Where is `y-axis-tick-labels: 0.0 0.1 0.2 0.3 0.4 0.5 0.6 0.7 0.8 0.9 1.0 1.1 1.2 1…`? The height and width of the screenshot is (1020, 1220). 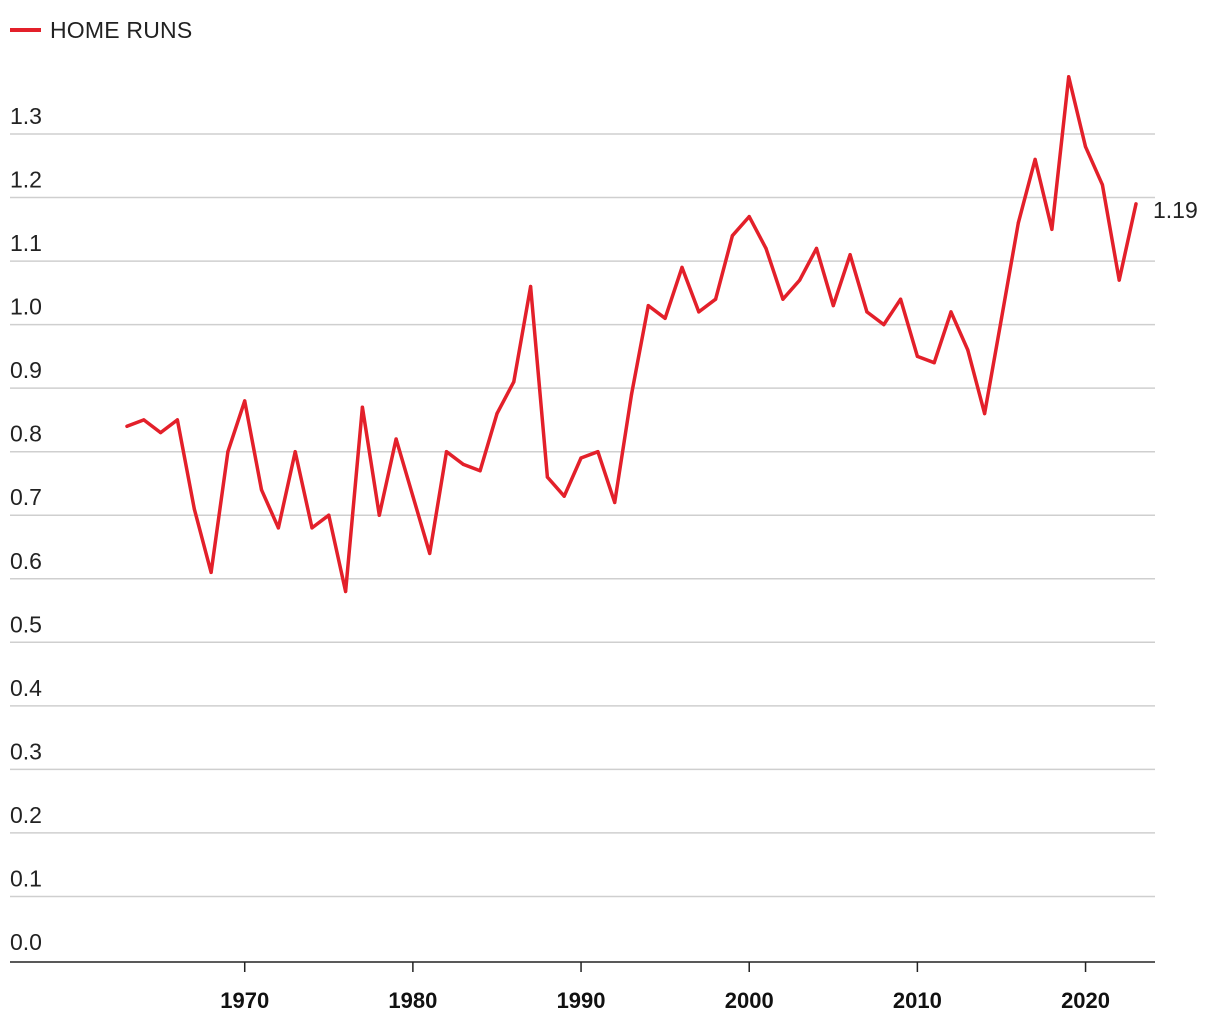 y-axis-tick-labels: 0.0 0.1 0.2 0.3 0.4 0.5 0.6 0.7 0.8 0.9 1.0 1.1 1.2 1… is located at coordinates (26, 529).